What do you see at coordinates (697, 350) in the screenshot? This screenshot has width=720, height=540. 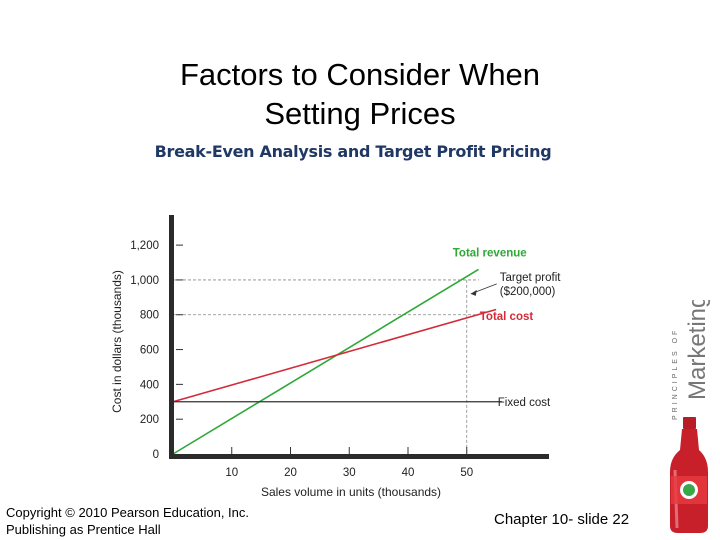 I see `brand-large-text: Marketing` at bounding box center [697, 350].